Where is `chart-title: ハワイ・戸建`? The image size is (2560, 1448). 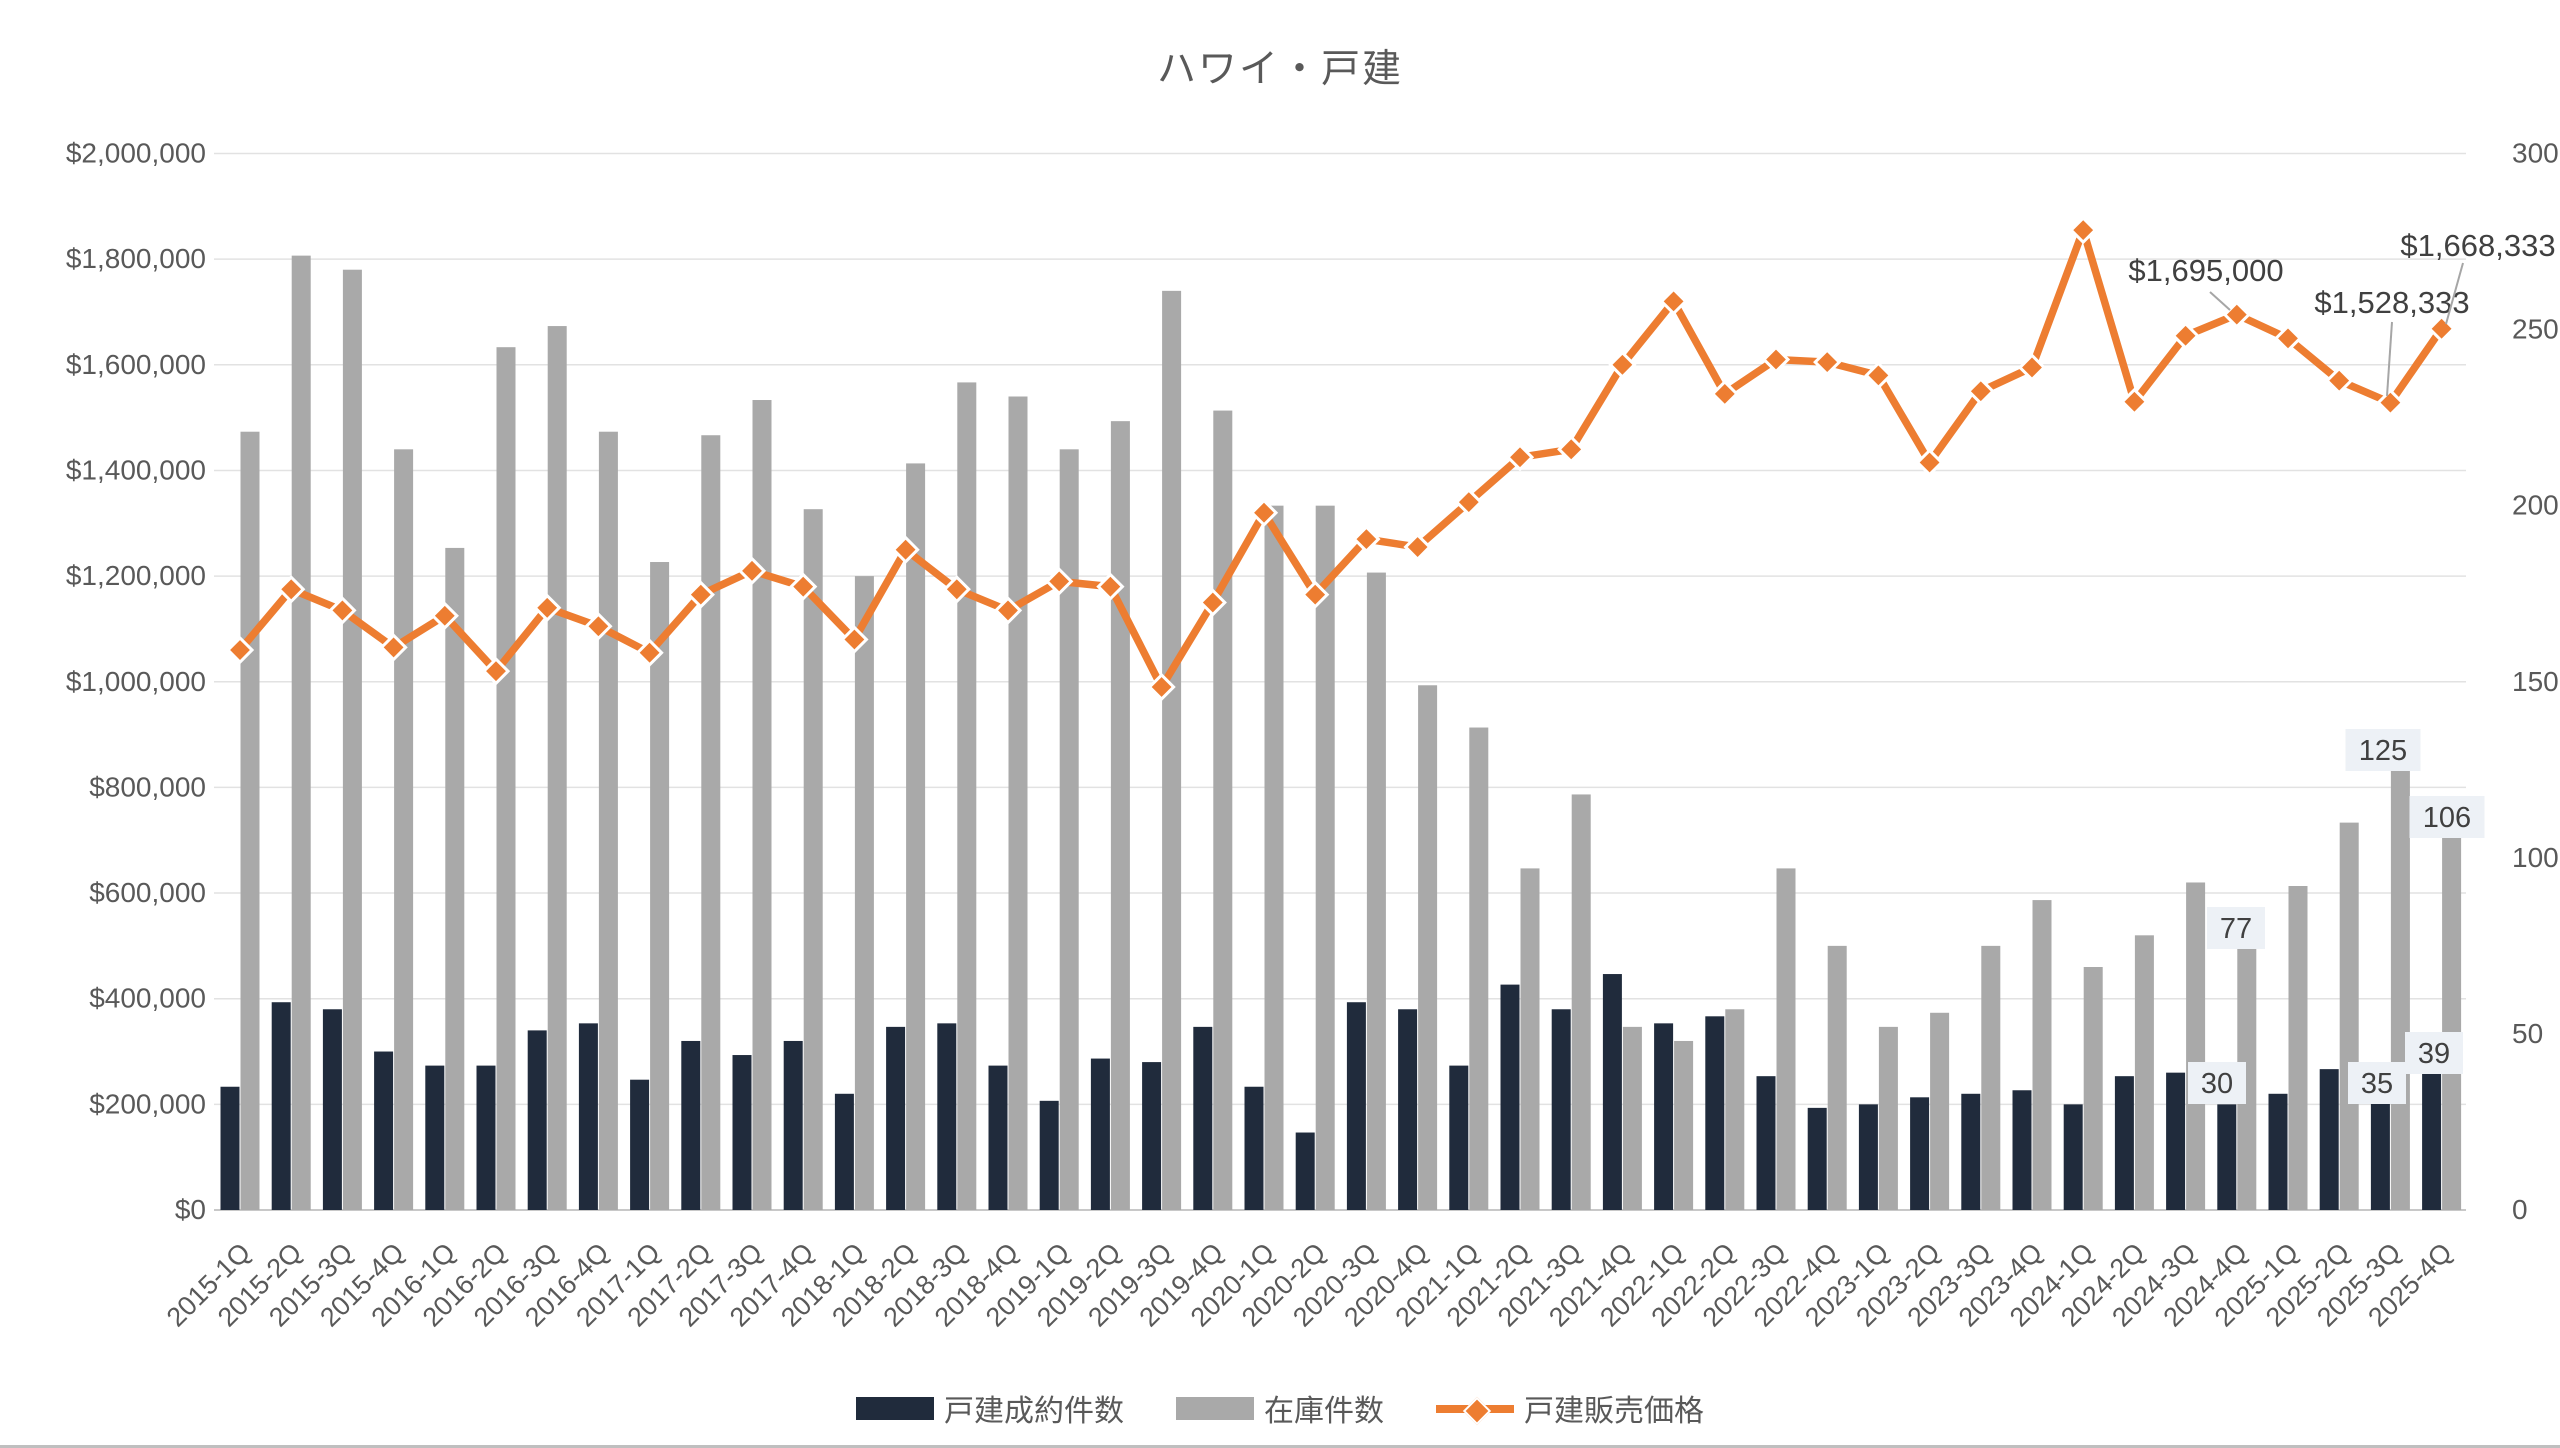
chart-title: ハワイ・戸建 is located at coordinates (1279, 69).